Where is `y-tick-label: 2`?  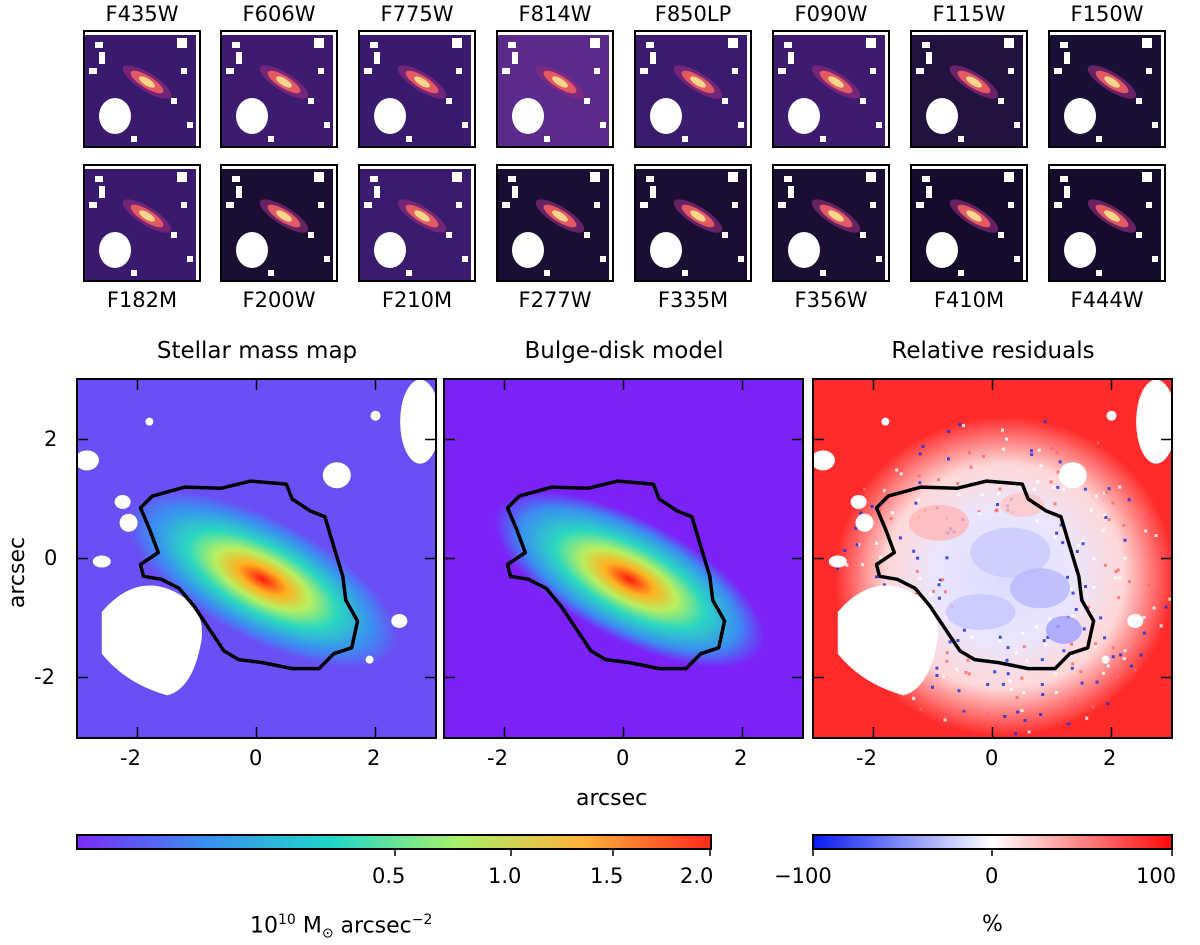 y-tick-label: 2 is located at coordinates (51, 439).